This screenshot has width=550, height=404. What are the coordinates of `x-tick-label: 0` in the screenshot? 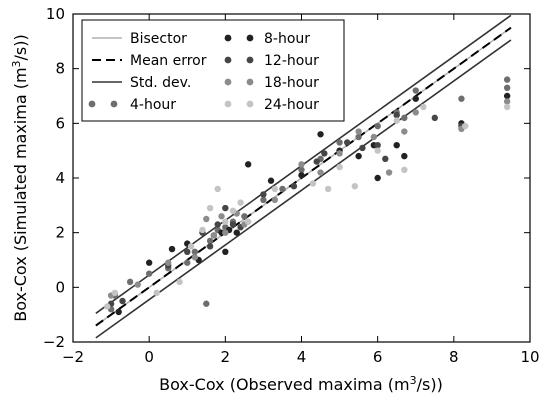 It's located at (149, 357).